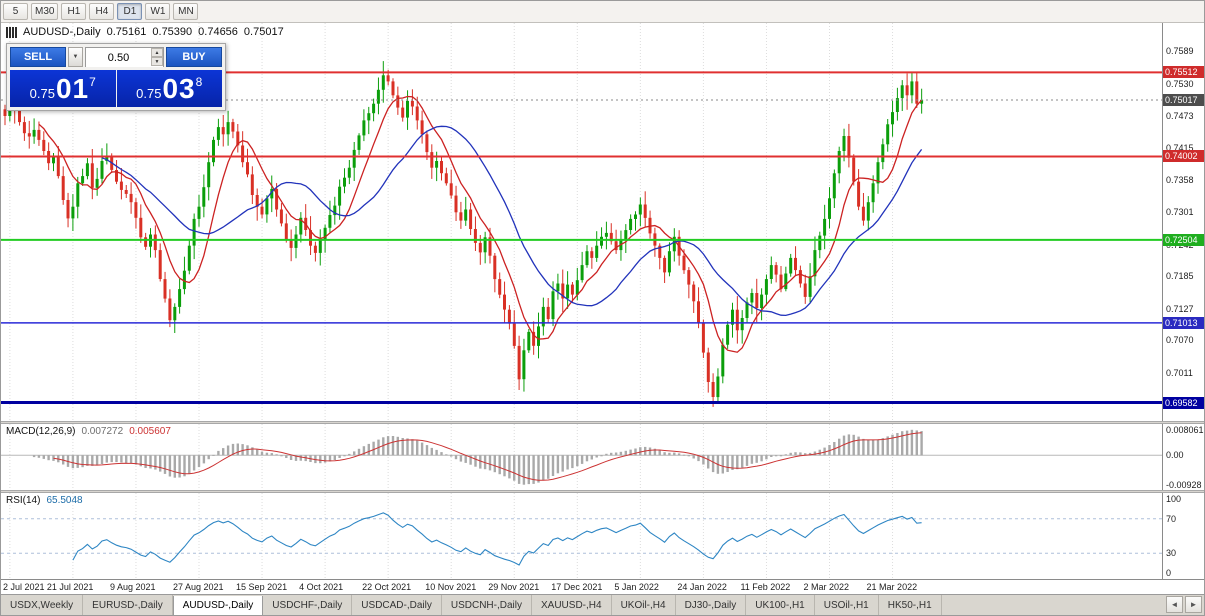 The image size is (1205, 616). Describe the element at coordinates (602, 12) in the screenshot. I see `timeframe-toolbar: 5 M30 H1 H4 D1 W1 MN` at that location.